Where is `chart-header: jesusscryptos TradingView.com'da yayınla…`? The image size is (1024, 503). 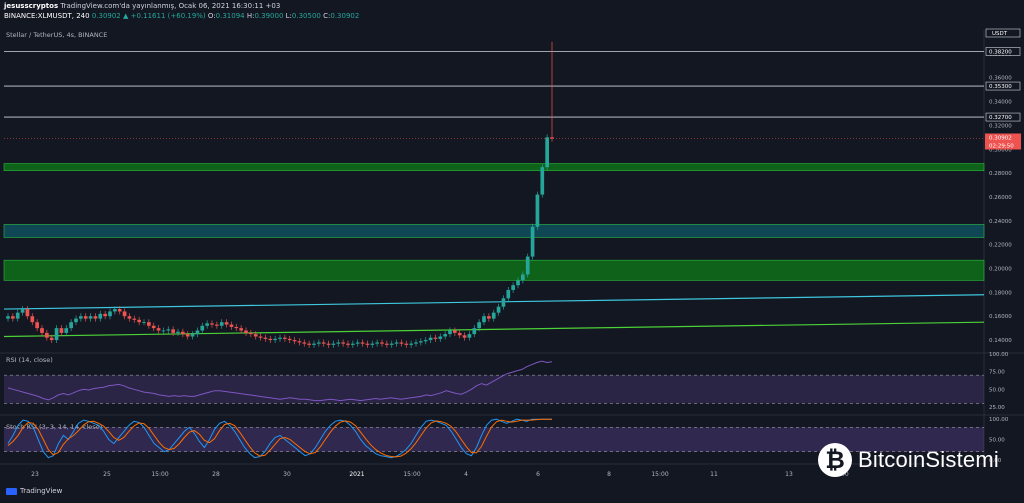 chart-header: jesusscryptos TradingView.com'da yayınla… is located at coordinates (512, 15).